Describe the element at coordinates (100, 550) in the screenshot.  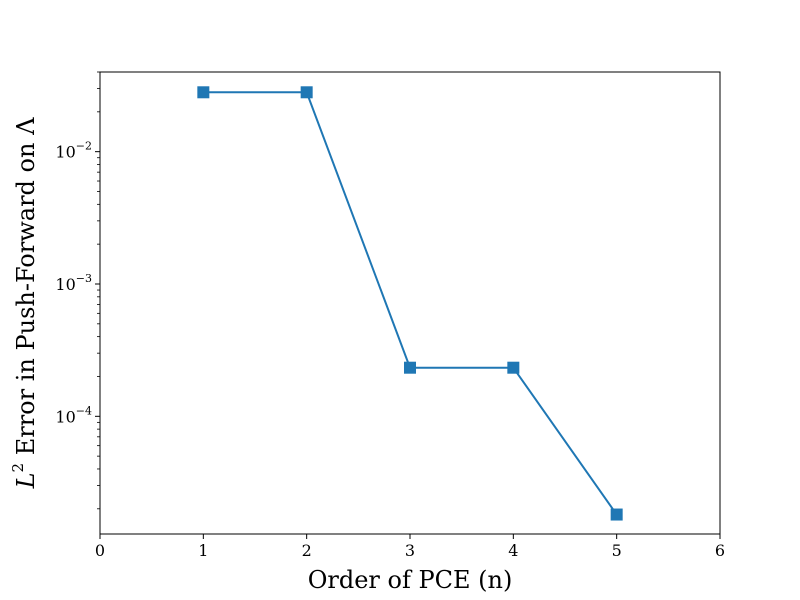
I see `x-tick-label: 0` at that location.